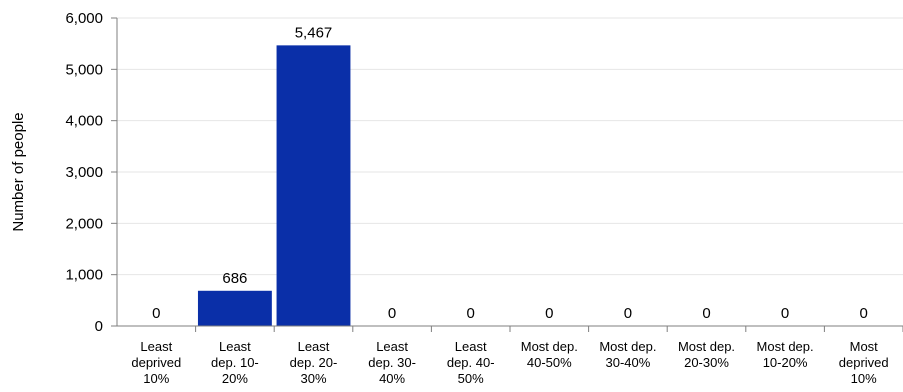 The height and width of the screenshot is (392, 903). I want to click on x-tick-label: Least dep. 30-40%, so click(392, 362).